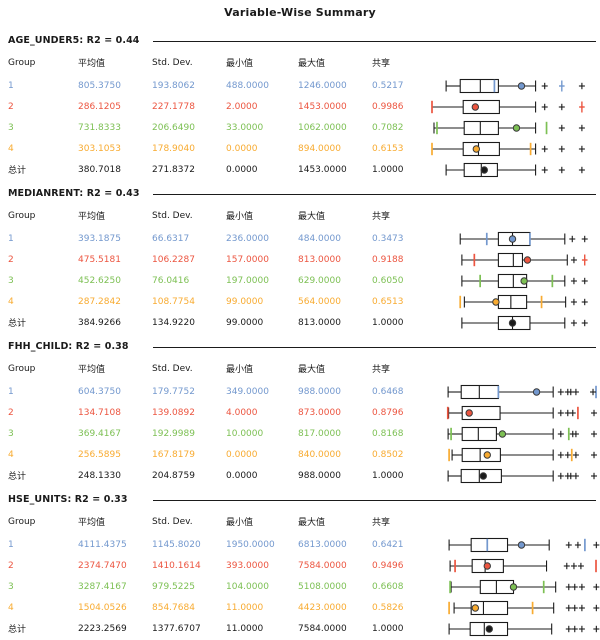 The image size is (600, 640). I want to click on cell-min: 0.0000, so click(242, 454).